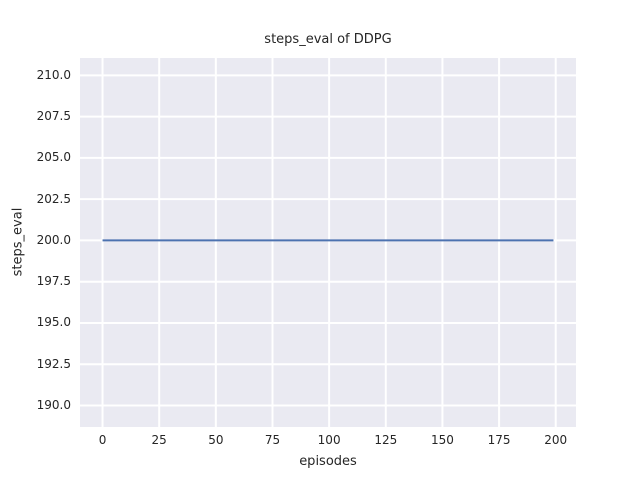 The image size is (640, 480). I want to click on y-tick-label: 207.5, so click(53, 116).